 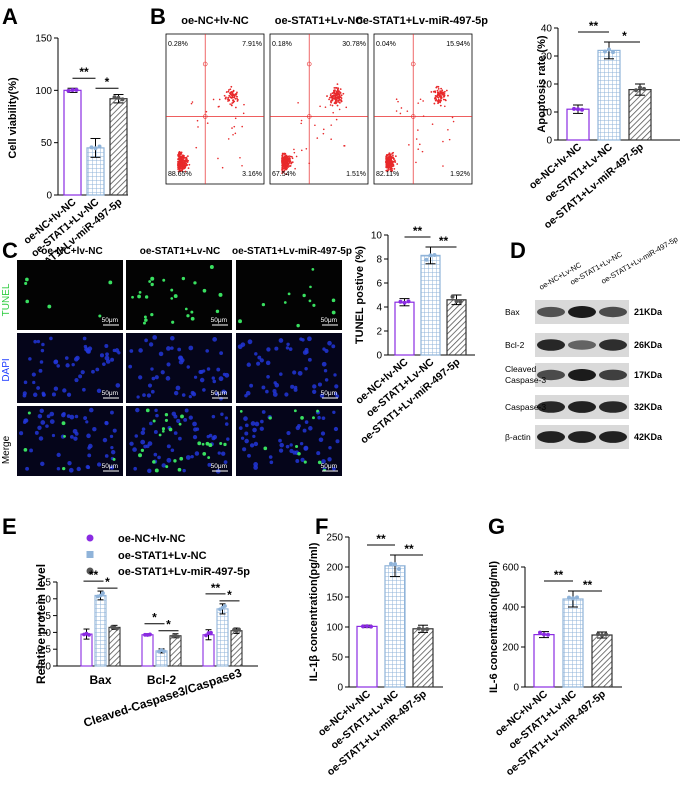 What do you see at coordinates (520, 369) in the screenshot?
I see `blot-row-label: Cleaved` at bounding box center [520, 369].